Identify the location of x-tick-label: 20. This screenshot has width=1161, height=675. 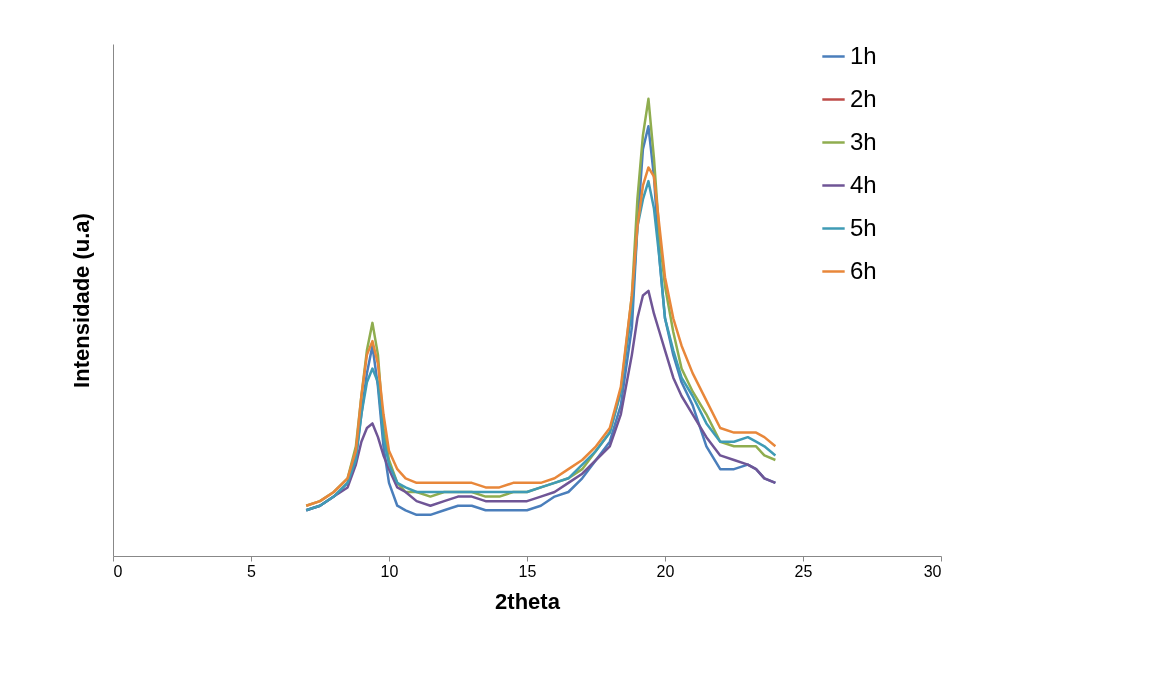
(665, 571).